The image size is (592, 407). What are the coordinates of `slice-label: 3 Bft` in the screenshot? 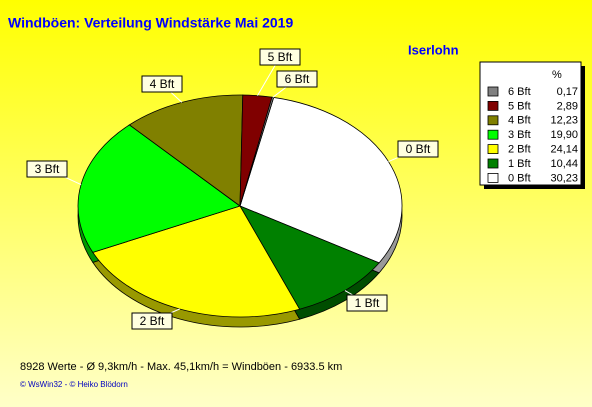 It's located at (47, 169).